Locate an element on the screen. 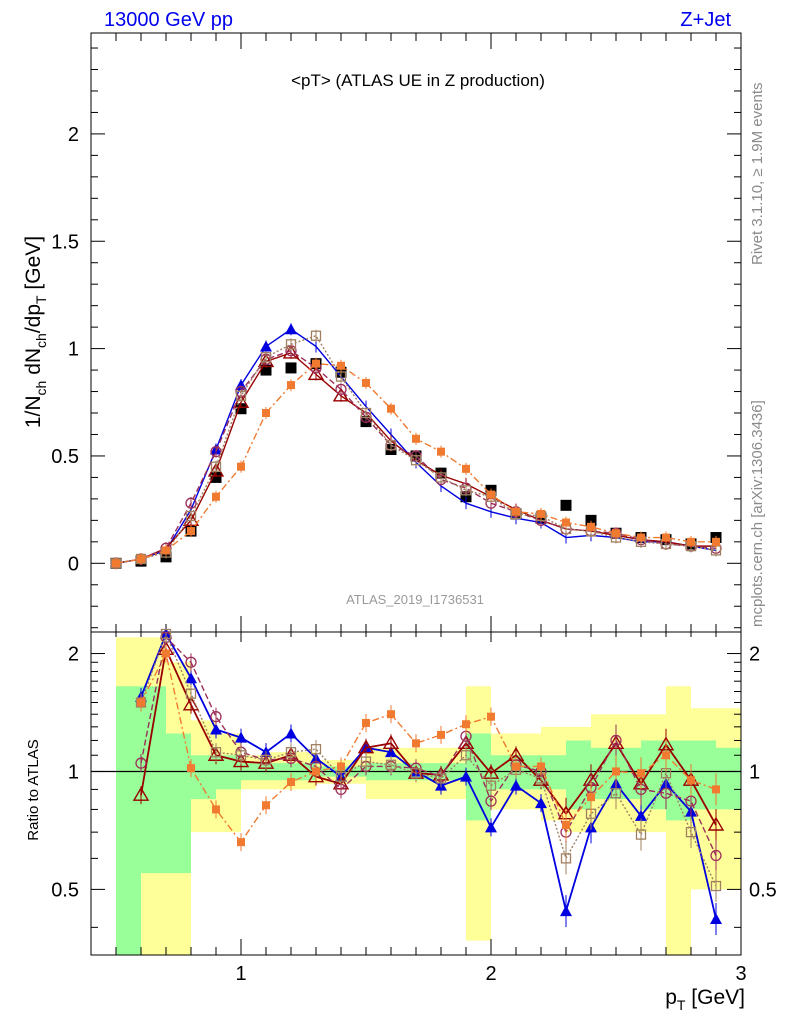 The image size is (786, 1024). ratio-y-axis-label: Ratio to ATLAS is located at coordinates (33, 789).